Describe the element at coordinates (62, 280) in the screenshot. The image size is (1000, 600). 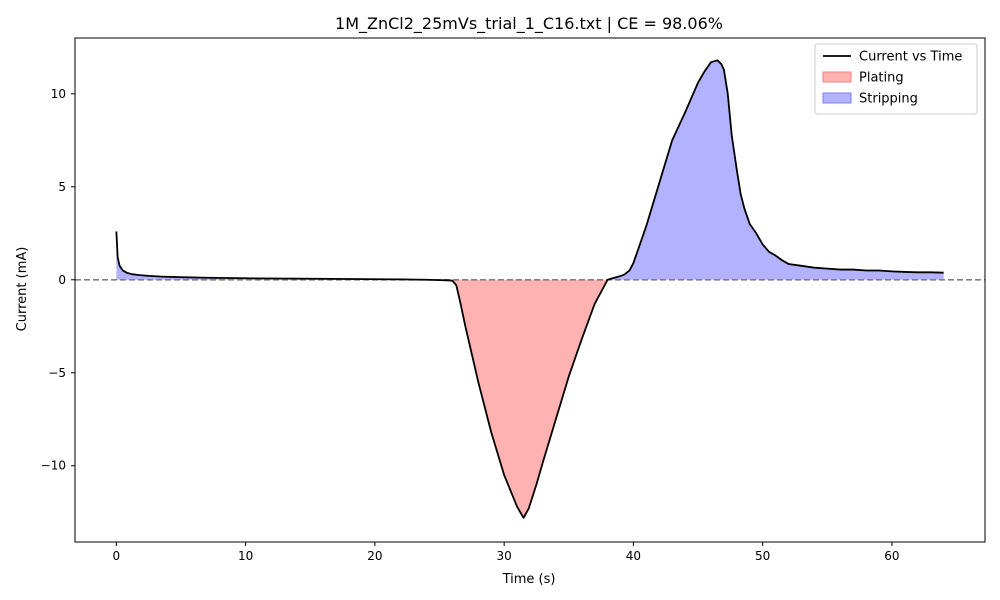
I see `y-tick-label: 0` at that location.